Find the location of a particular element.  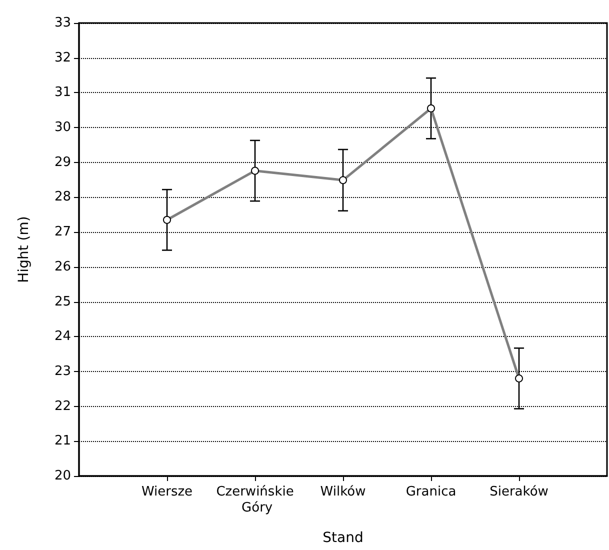

y-tick-label: 26 is located at coordinates (62, 266).